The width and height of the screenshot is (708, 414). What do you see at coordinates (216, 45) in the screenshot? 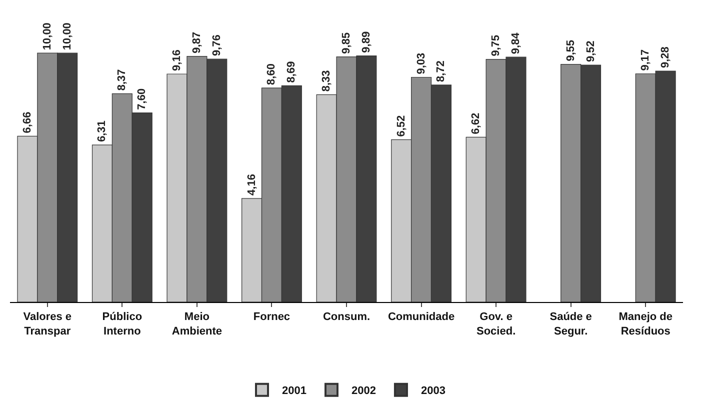
I see `data-label: 9,76` at bounding box center [216, 45].